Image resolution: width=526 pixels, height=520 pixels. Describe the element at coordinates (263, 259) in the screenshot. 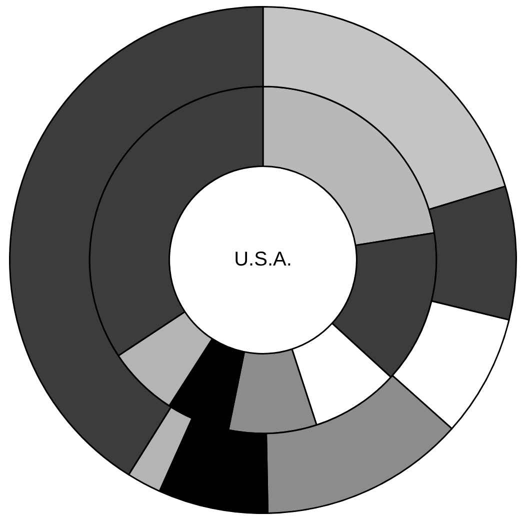

I see `text: U.S.A.` at that location.